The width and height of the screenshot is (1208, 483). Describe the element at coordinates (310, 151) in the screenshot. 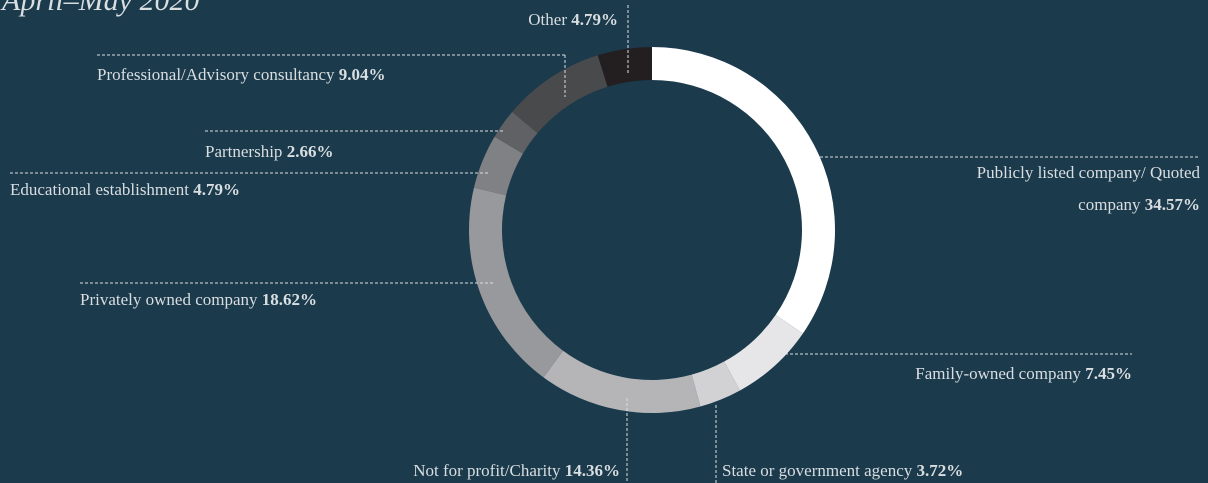

I see `value-label: 2.66%` at that location.